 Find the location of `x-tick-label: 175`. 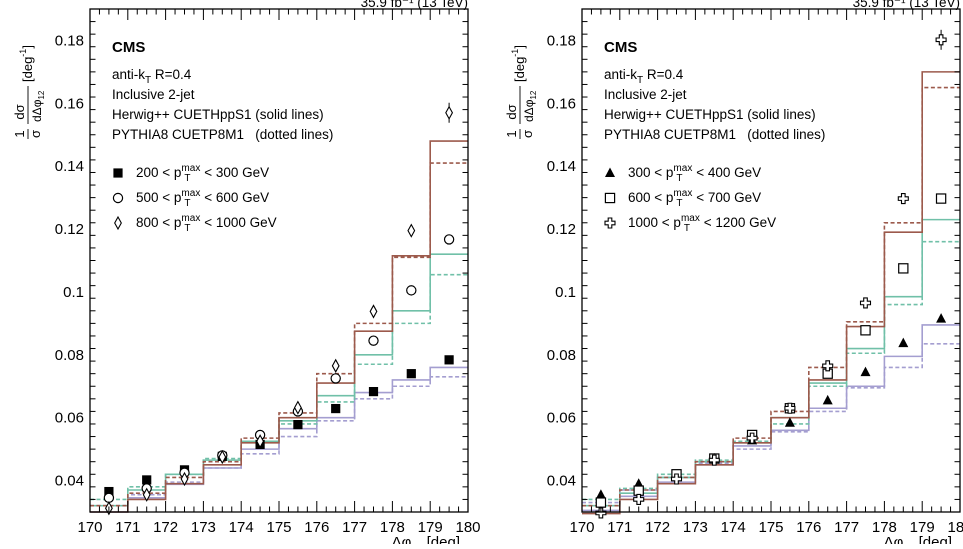

x-tick-label: 175 is located at coordinates (278, 527).